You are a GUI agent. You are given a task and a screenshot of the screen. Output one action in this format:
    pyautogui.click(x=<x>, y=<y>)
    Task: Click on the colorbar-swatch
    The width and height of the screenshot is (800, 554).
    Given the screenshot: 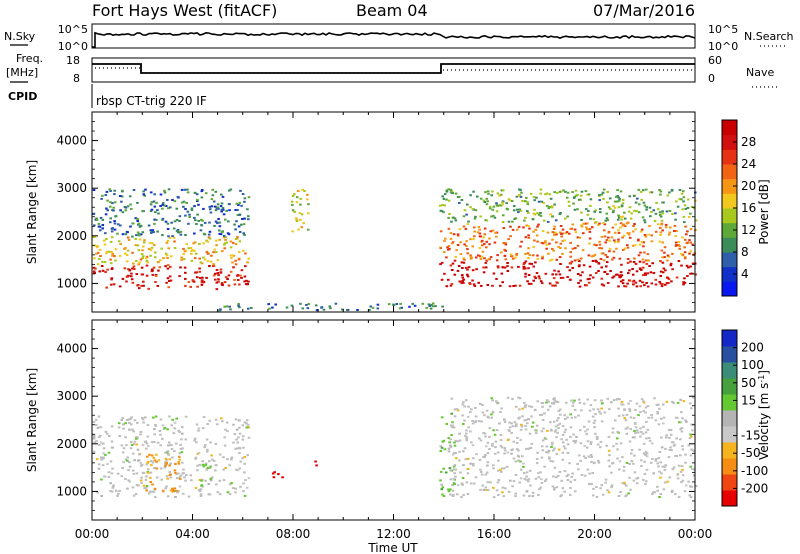 What is the action you would take?
    pyautogui.click(x=729, y=370)
    